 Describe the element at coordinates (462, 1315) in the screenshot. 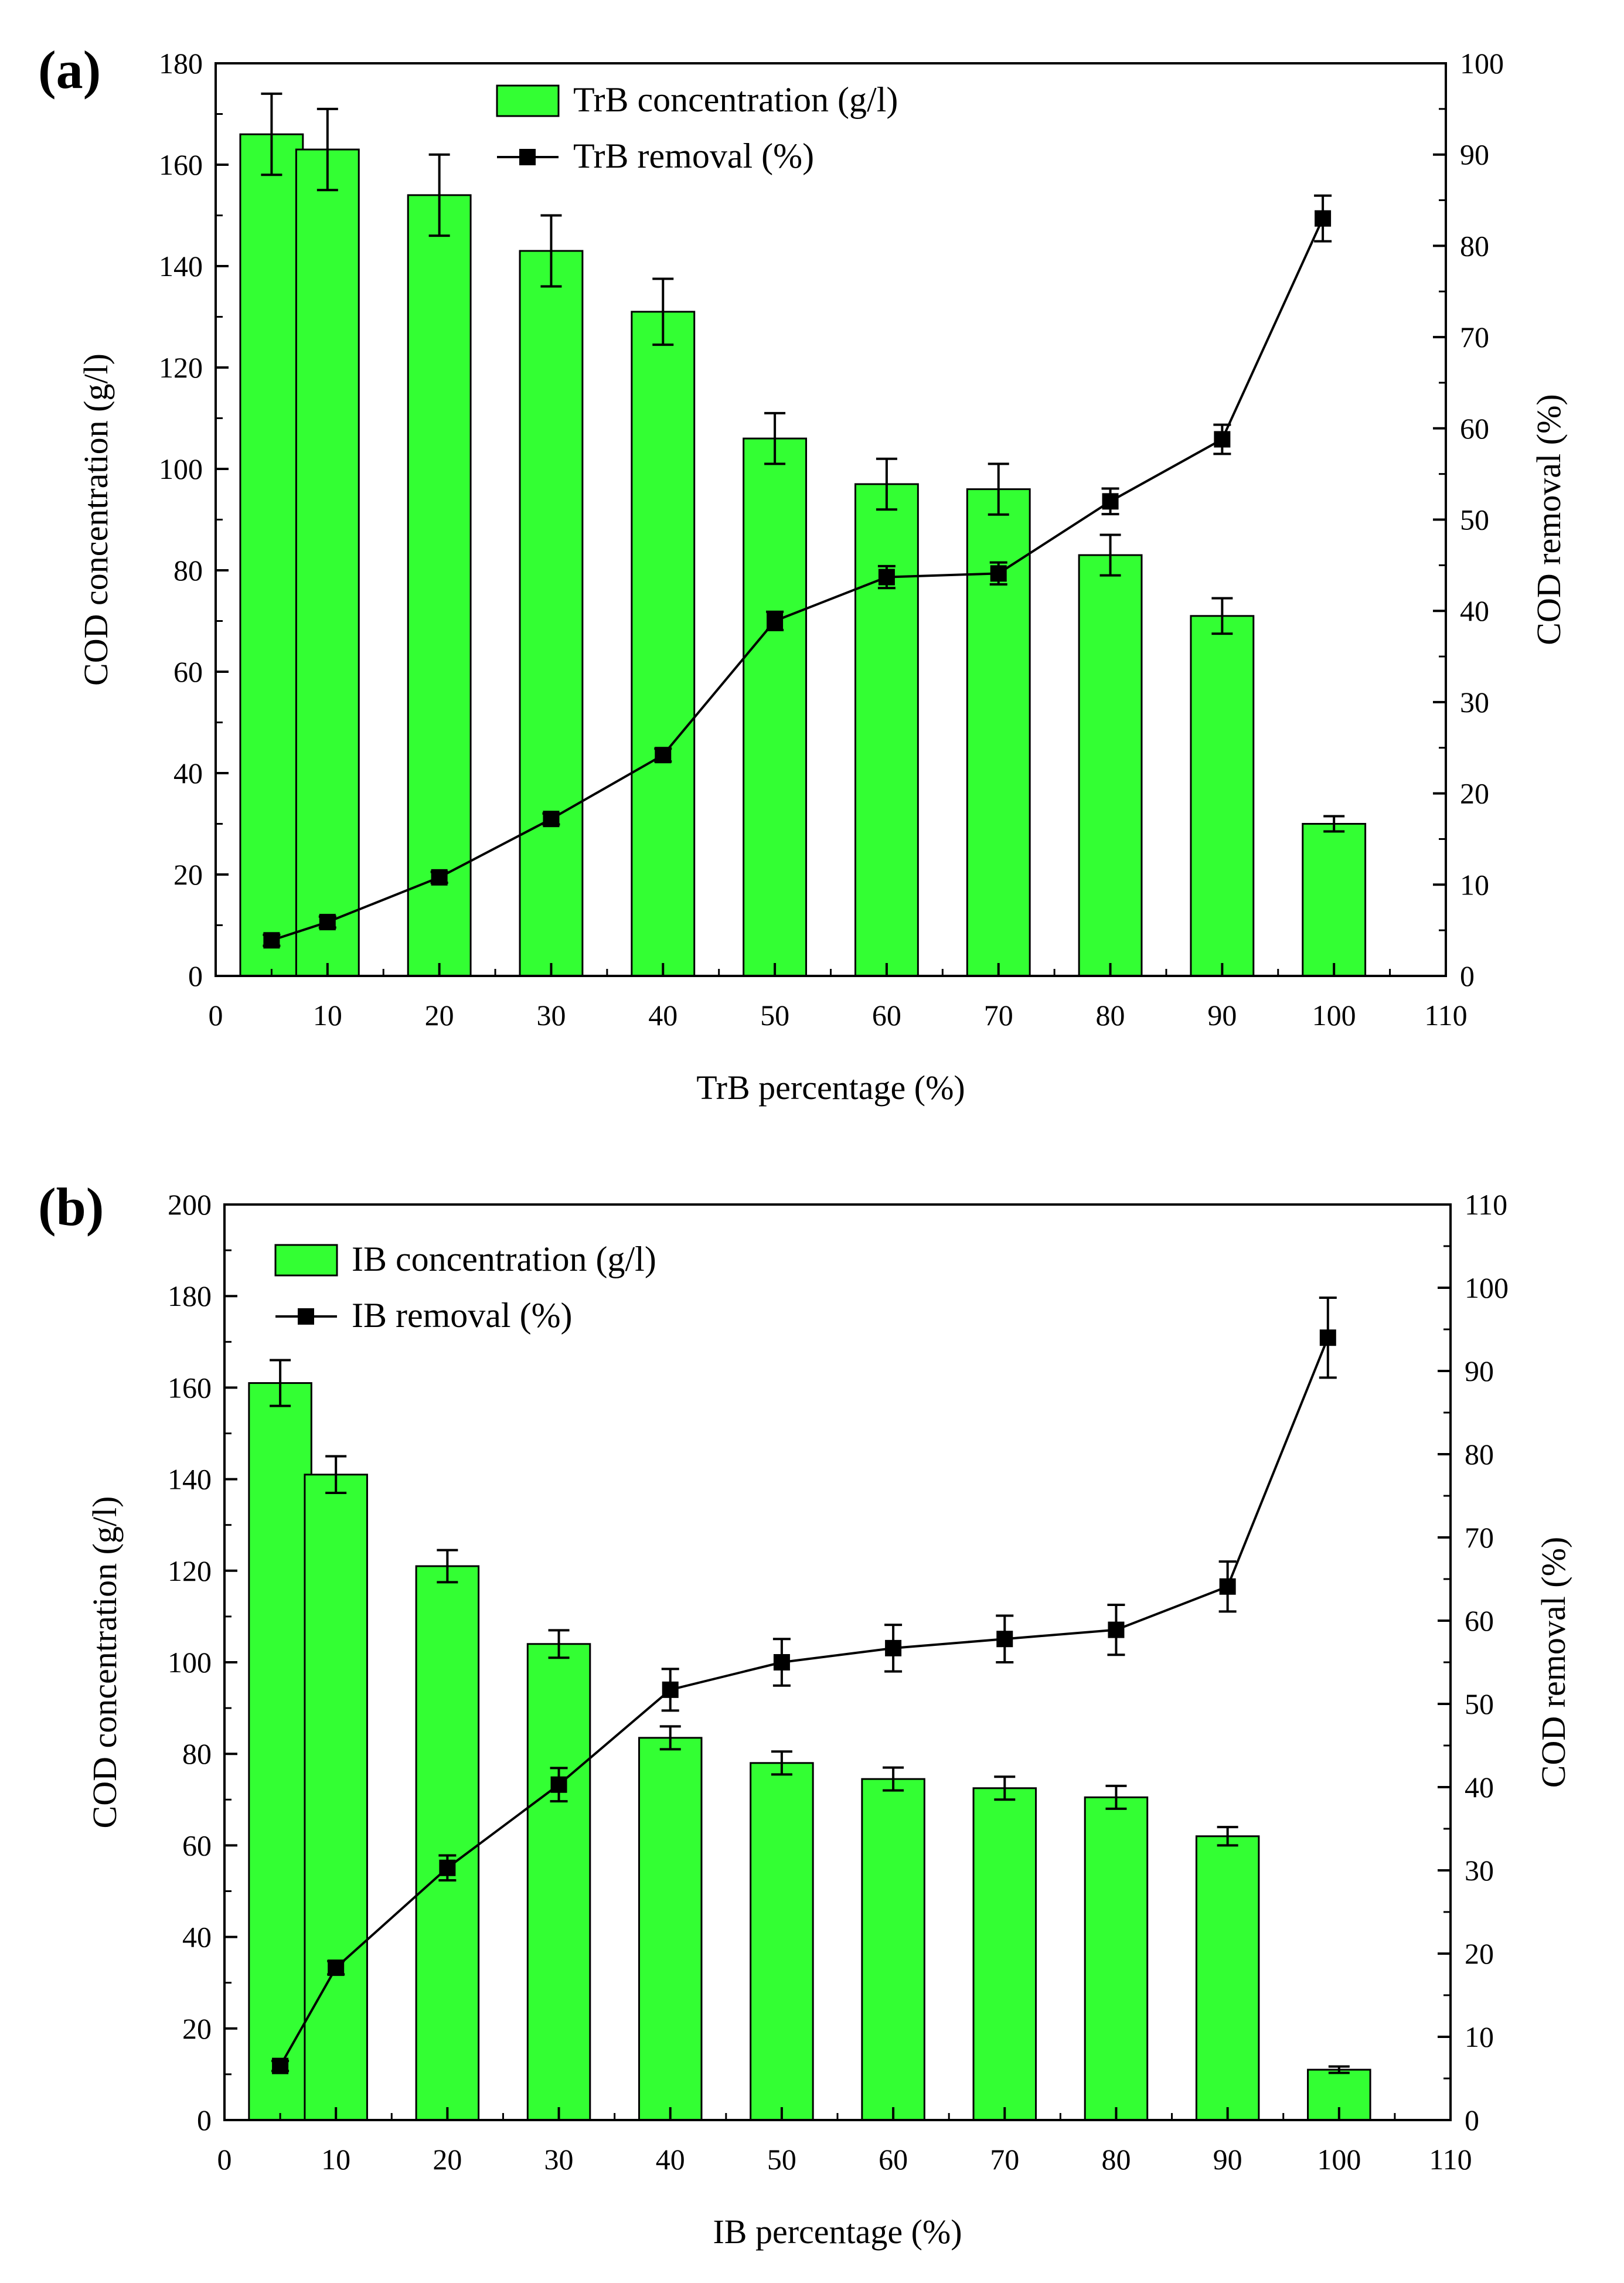

I see `legend-line-label: IB removal (%)` at that location.